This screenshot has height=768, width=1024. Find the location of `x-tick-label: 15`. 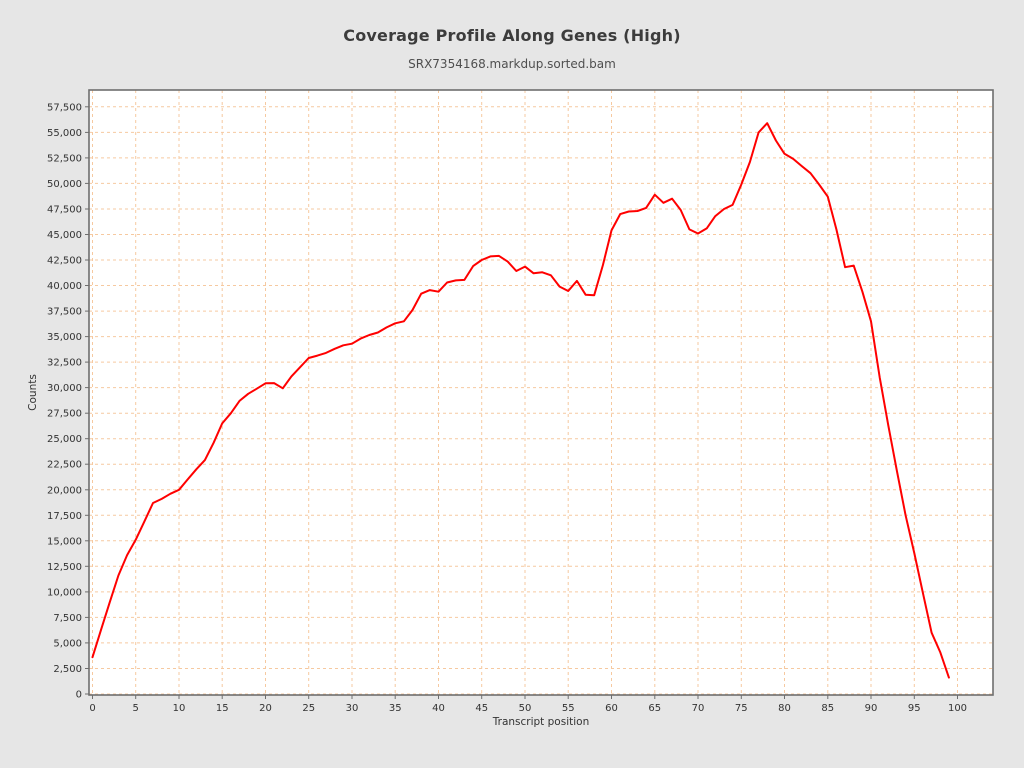

x-tick-label: 15 is located at coordinates (222, 708).